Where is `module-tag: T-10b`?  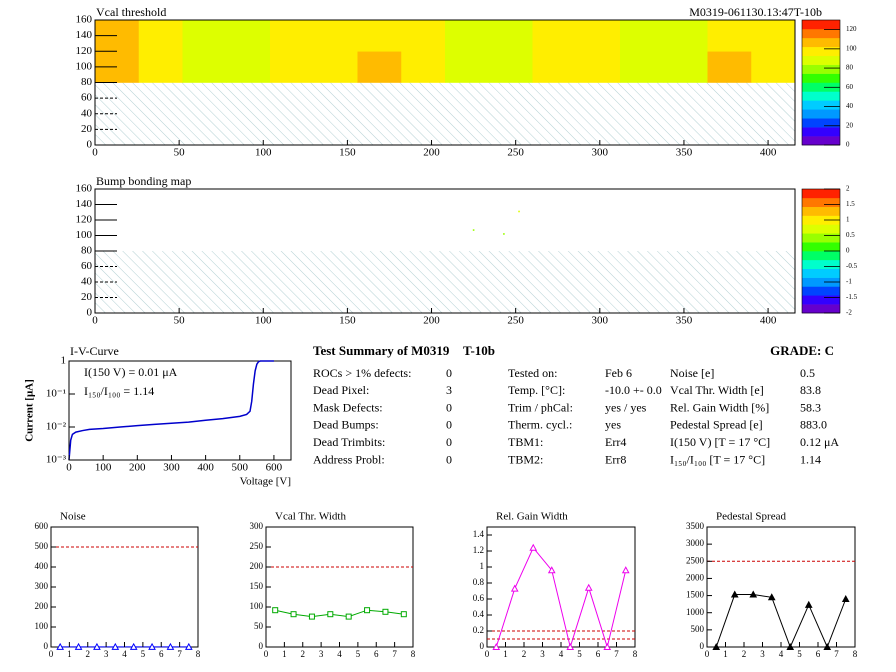 module-tag: T-10b is located at coordinates (479, 350).